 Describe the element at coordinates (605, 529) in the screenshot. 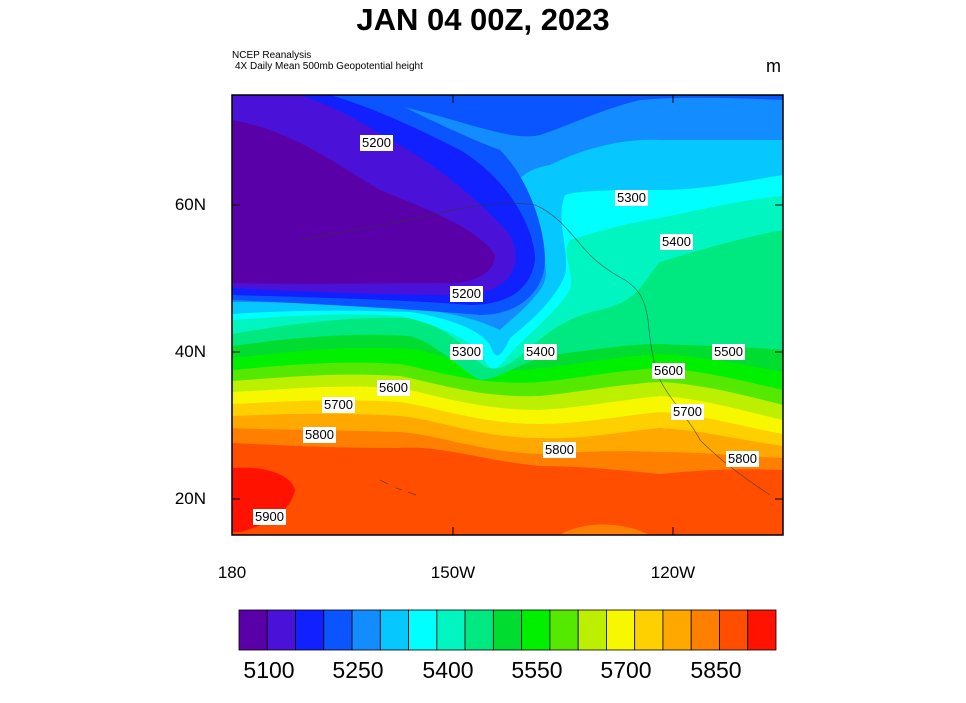

I see `band-5850-patch` at that location.